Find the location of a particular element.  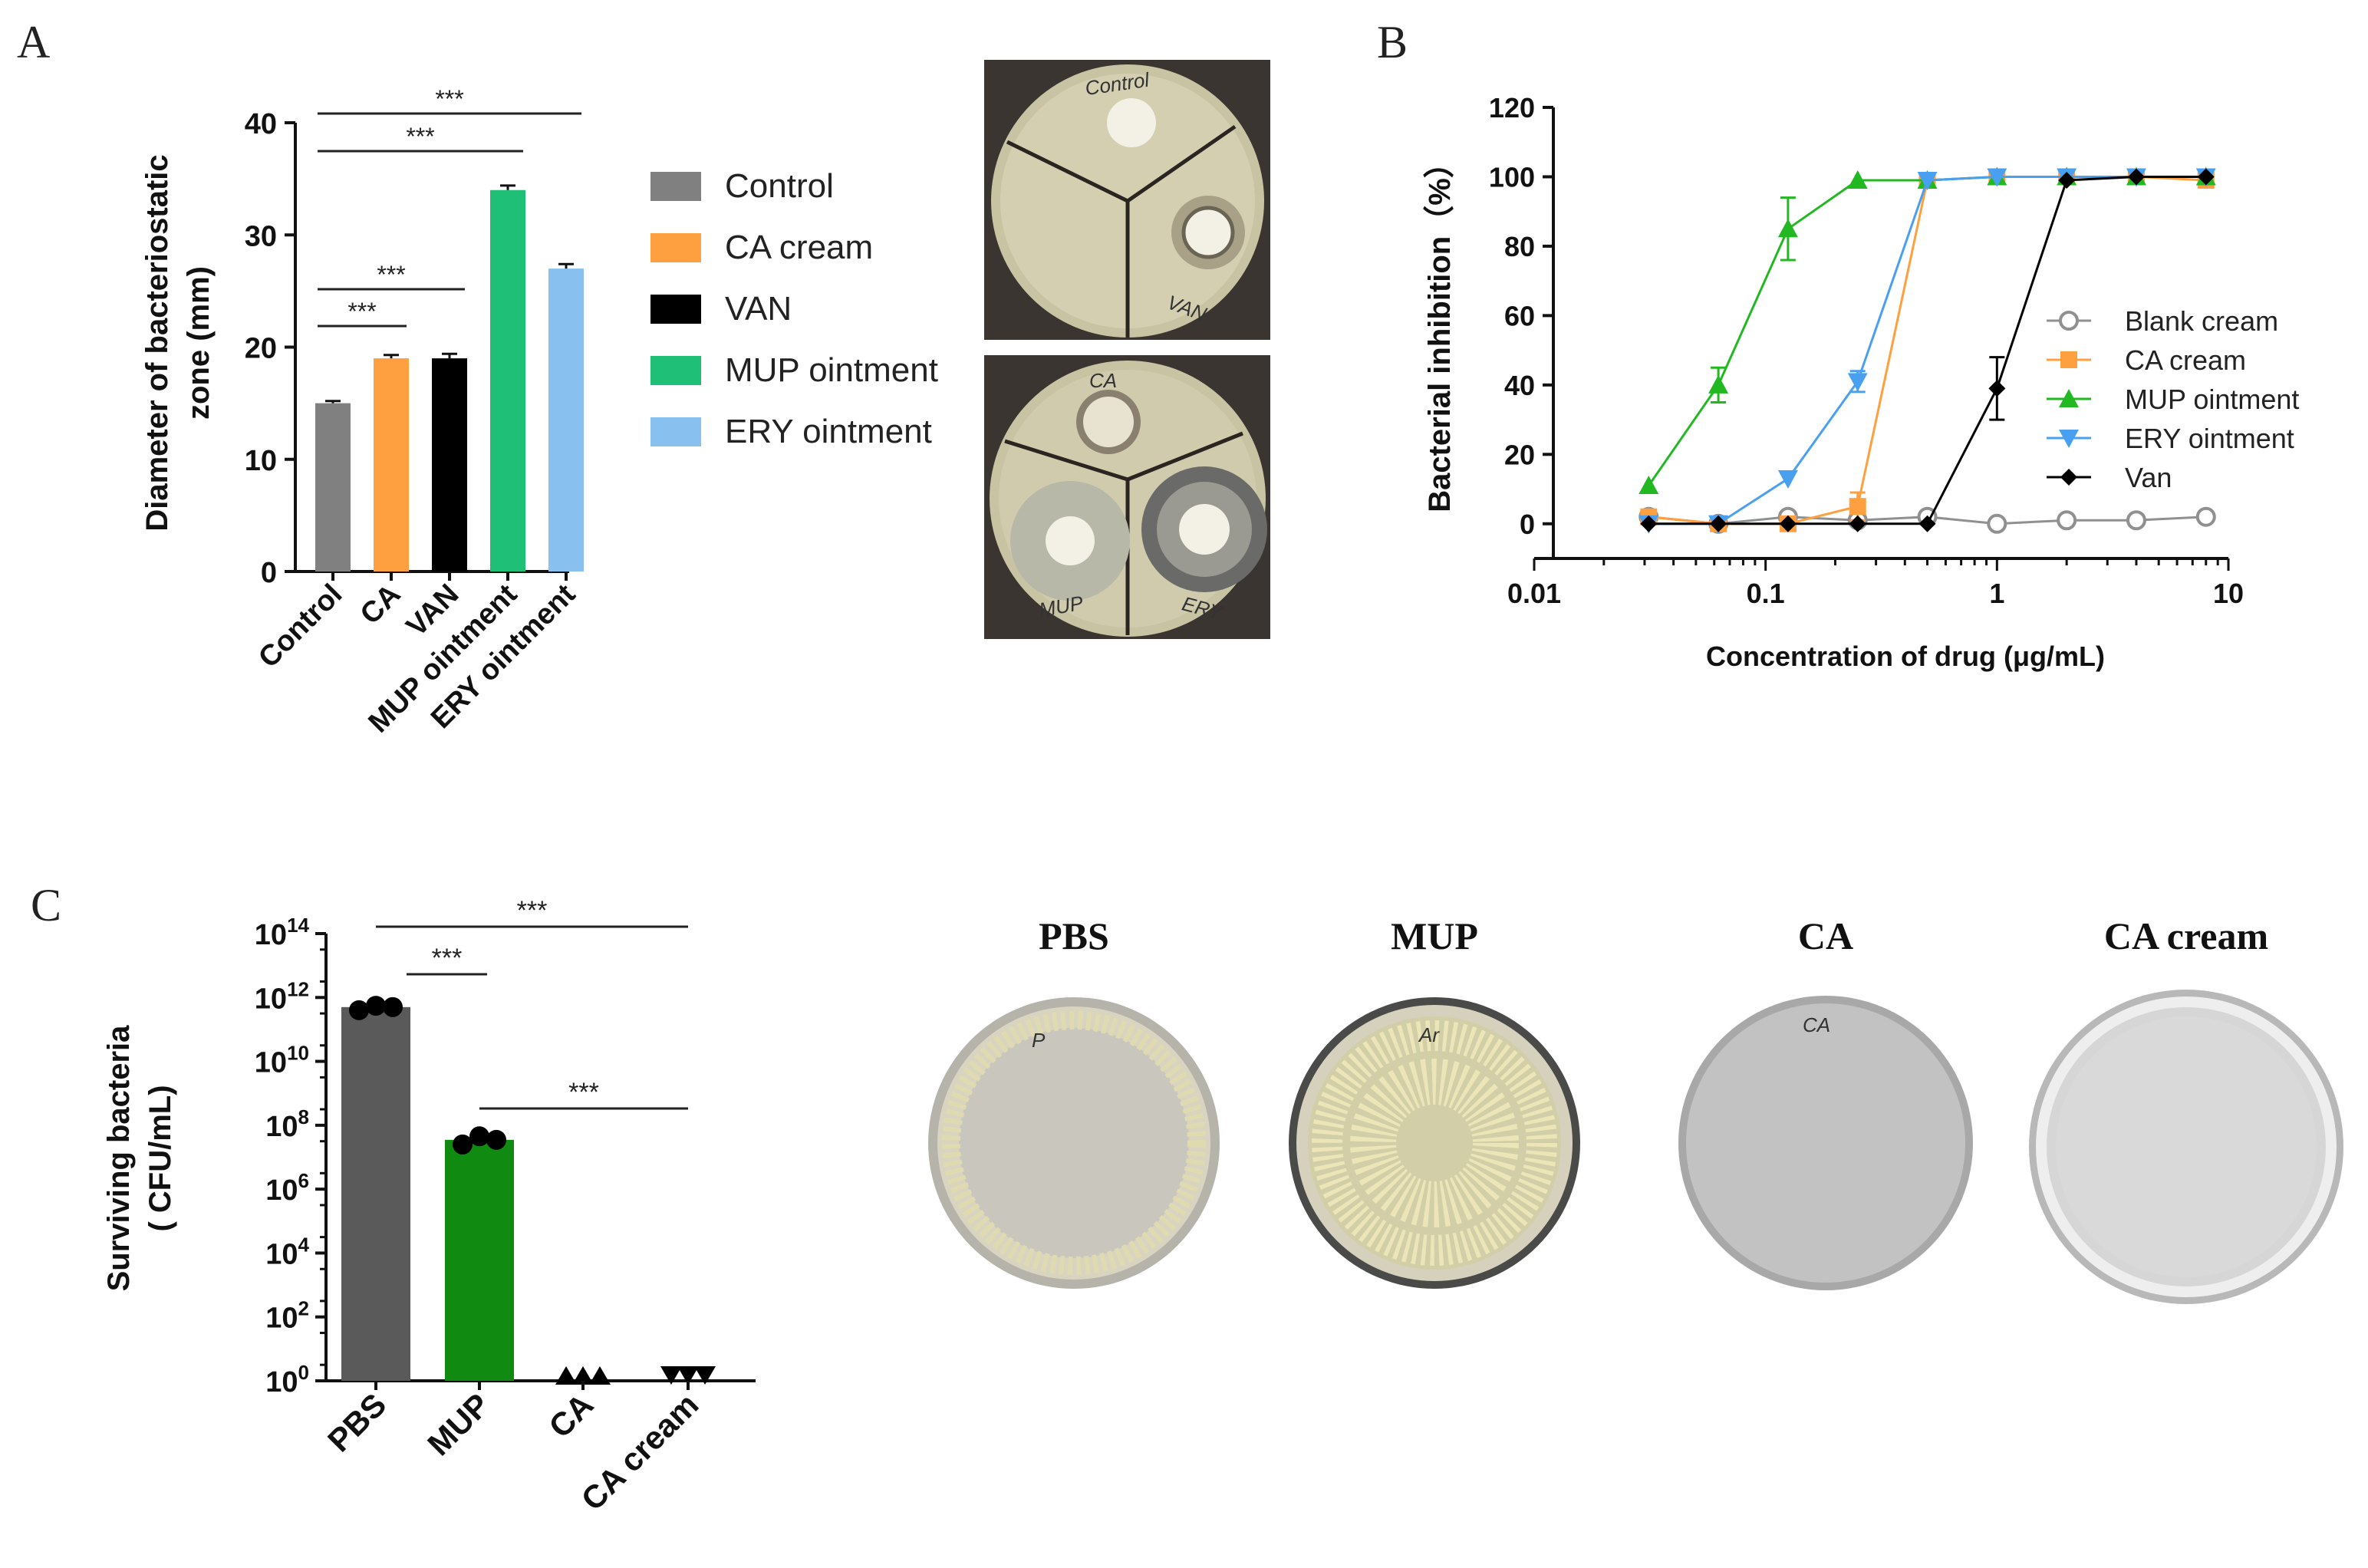

chart-a-ylabel-line2: zone (mm) is located at coordinates (199, 343).